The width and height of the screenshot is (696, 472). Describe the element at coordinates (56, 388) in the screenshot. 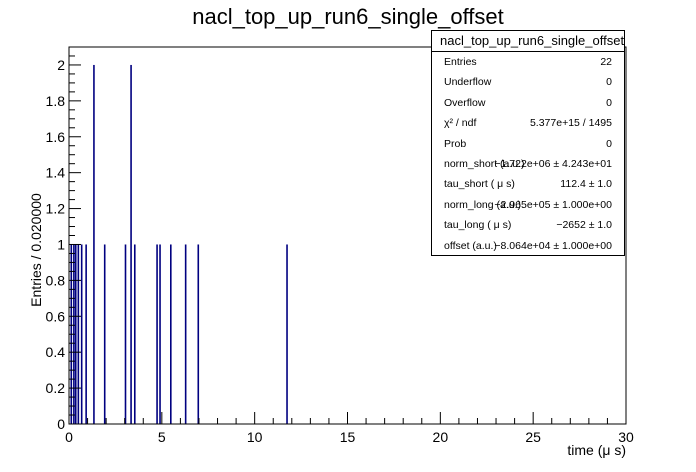

I see `y-tick-label: 0.2` at that location.